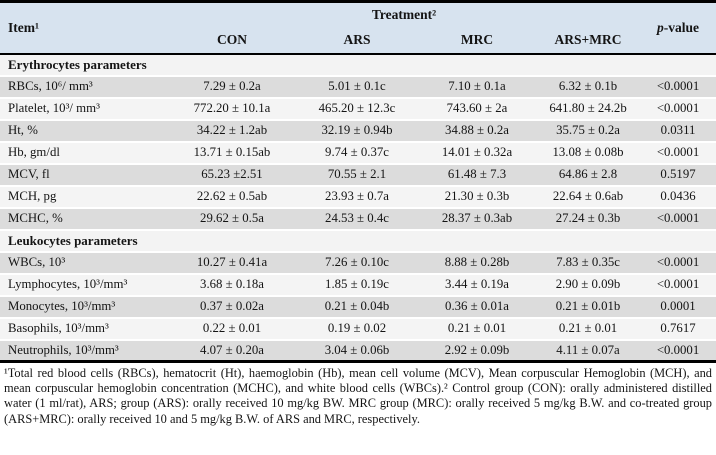 The image size is (716, 455). I want to click on header-row-2: CON ARS MRC ARS+MRC, so click(358, 40).